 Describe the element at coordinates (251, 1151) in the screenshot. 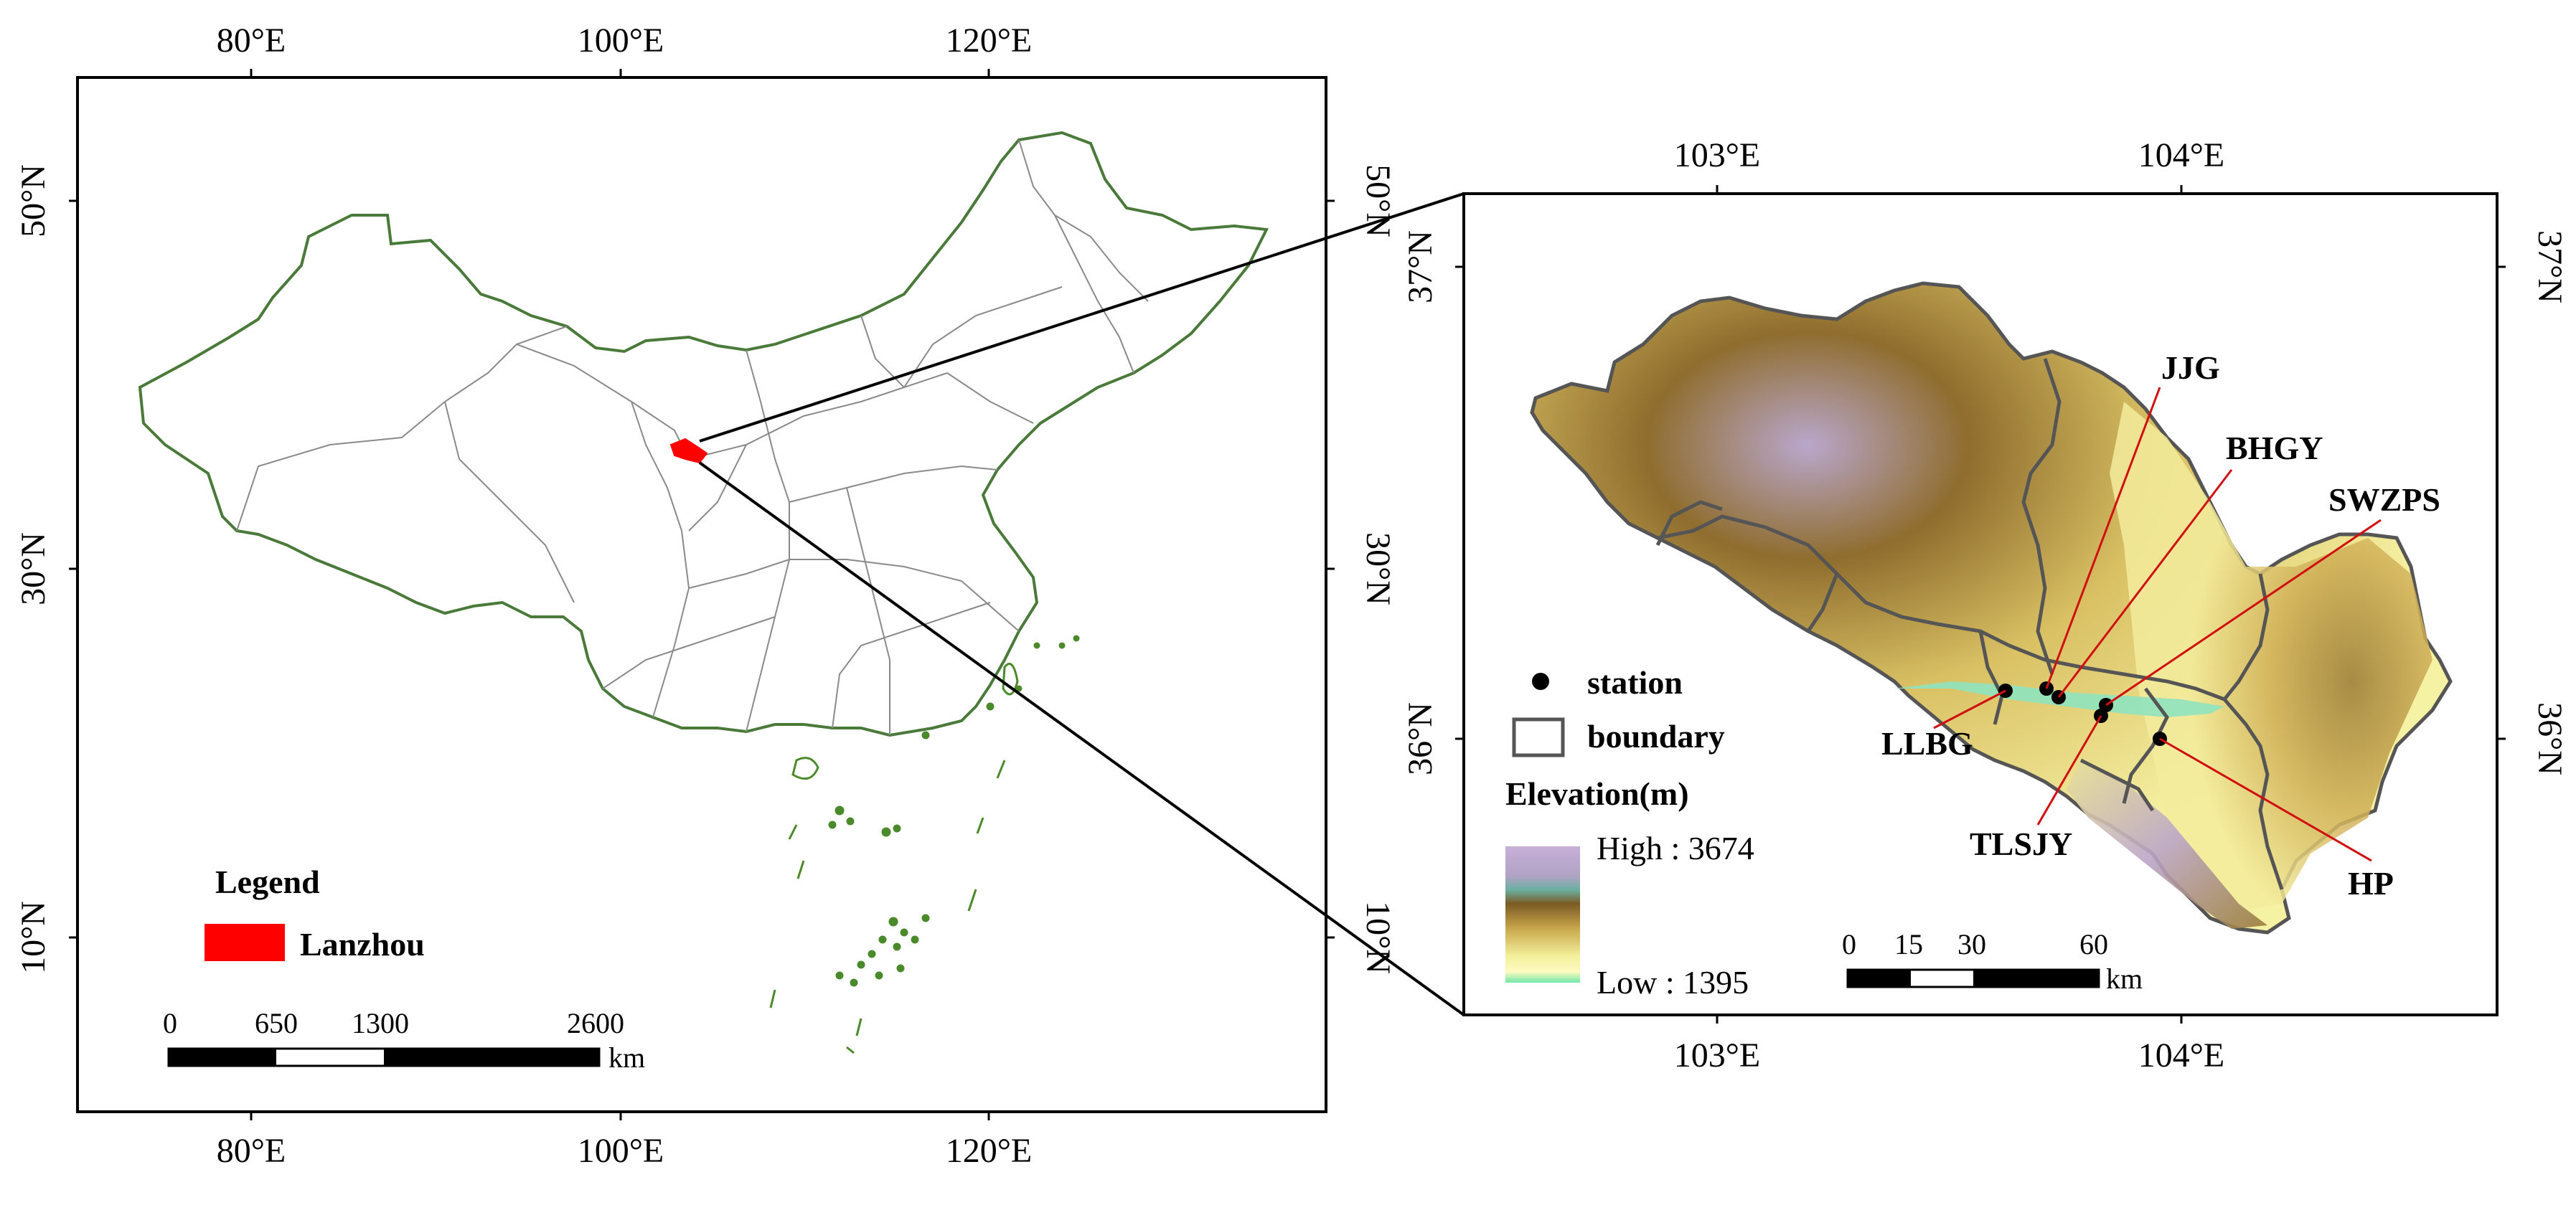

I see `tick-bottom-80e: 80°E` at that location.